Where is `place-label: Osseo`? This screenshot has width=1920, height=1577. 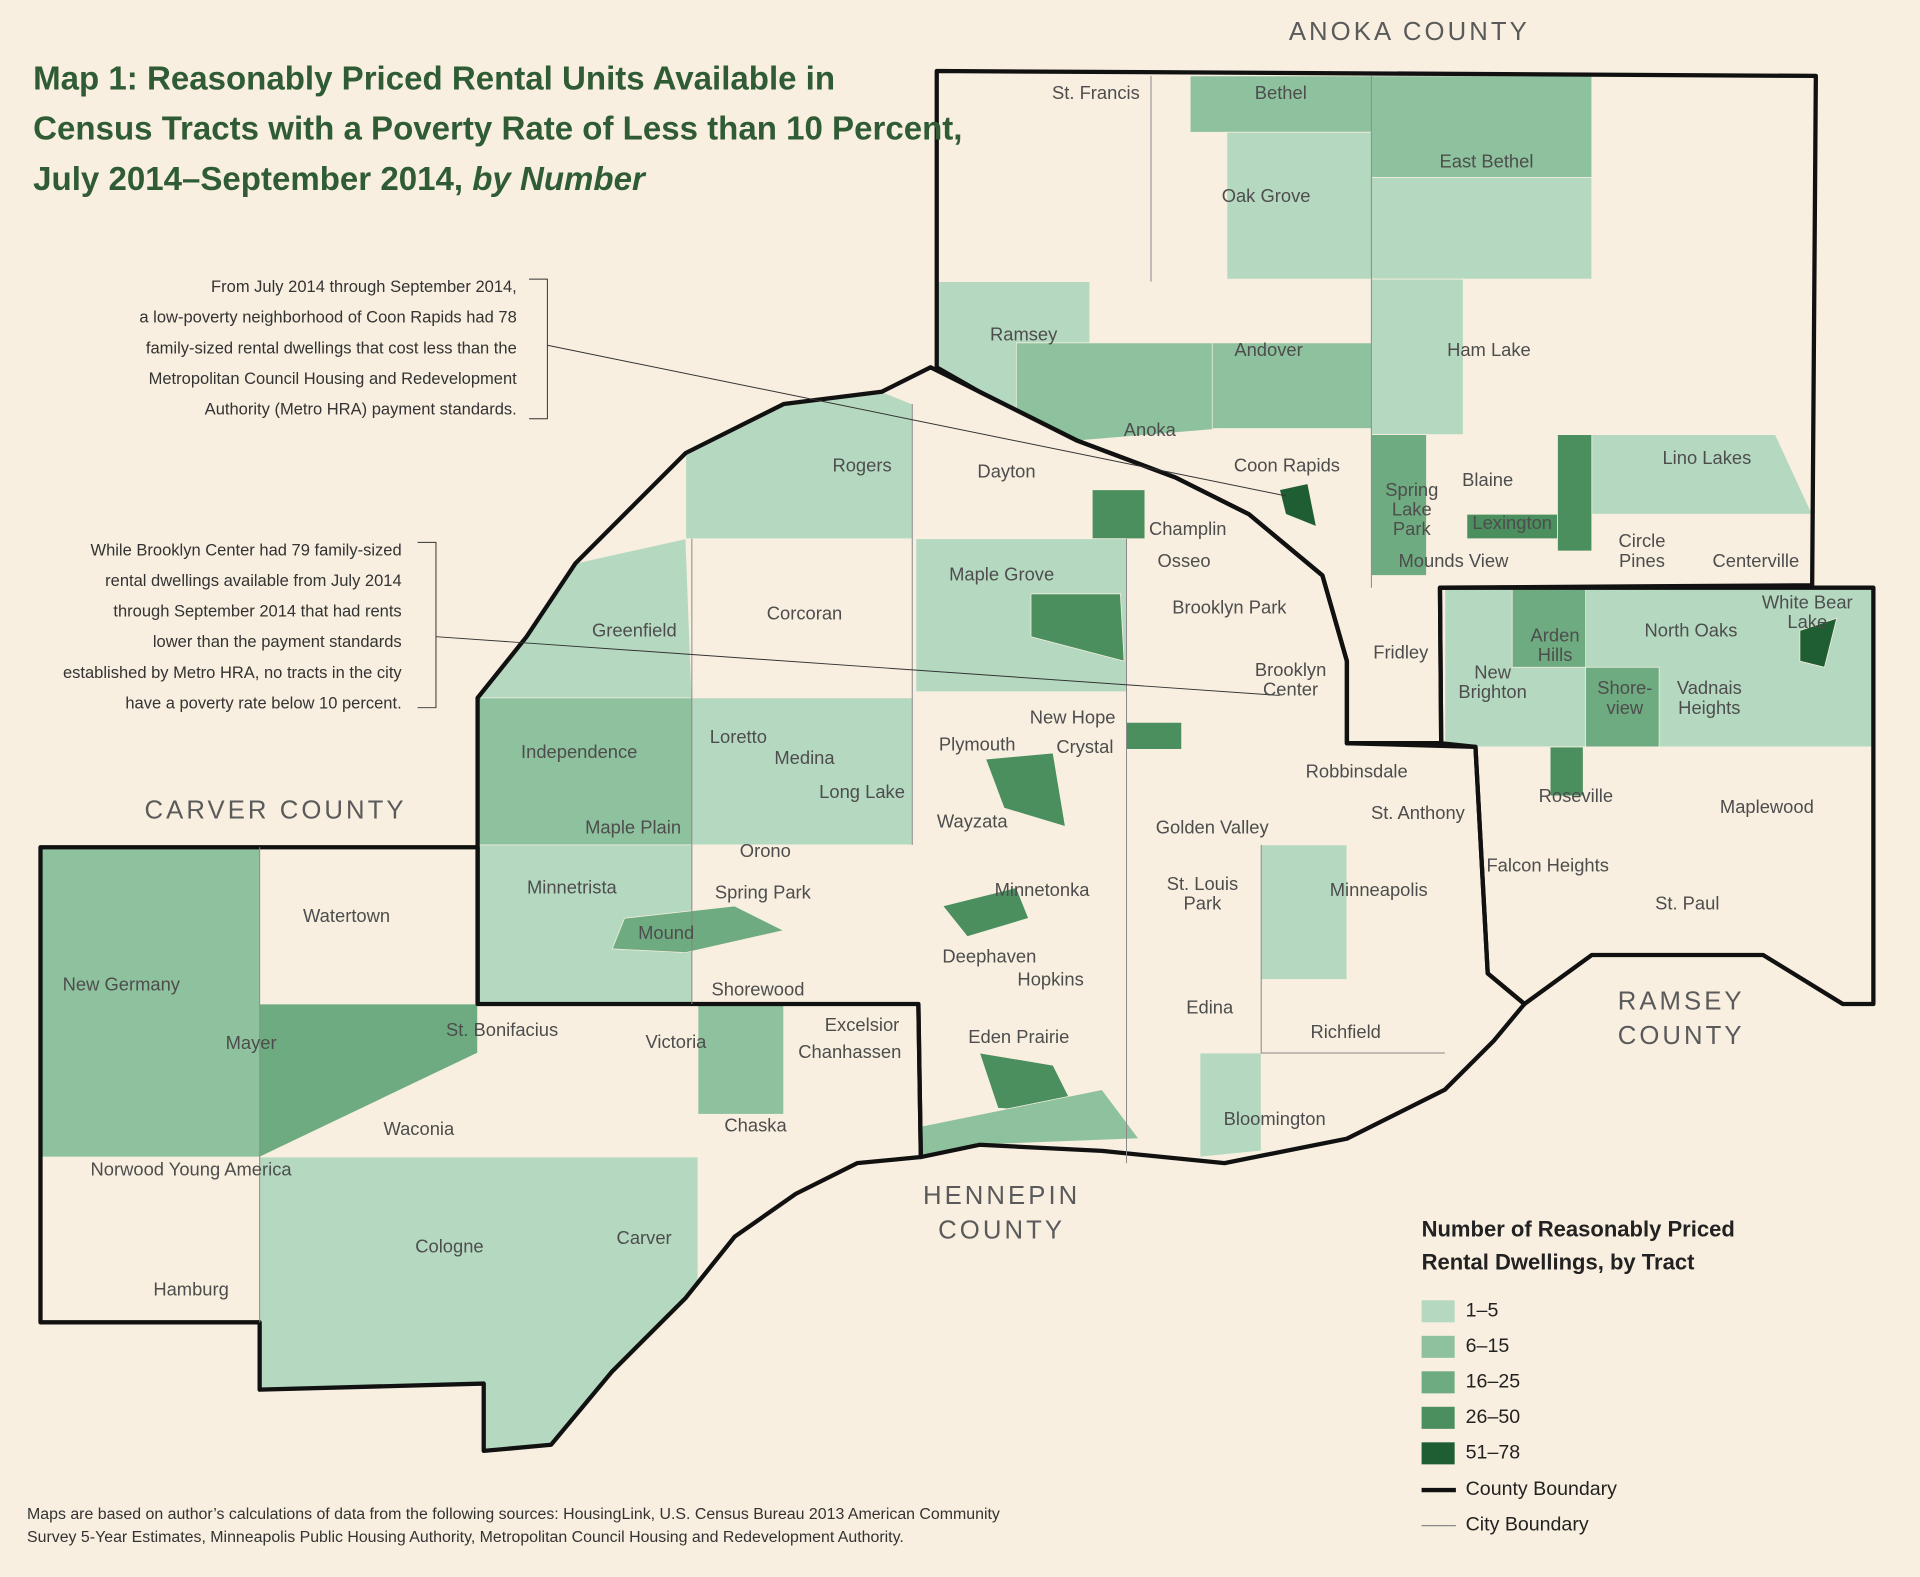
place-label: Osseo is located at coordinates (1184, 560).